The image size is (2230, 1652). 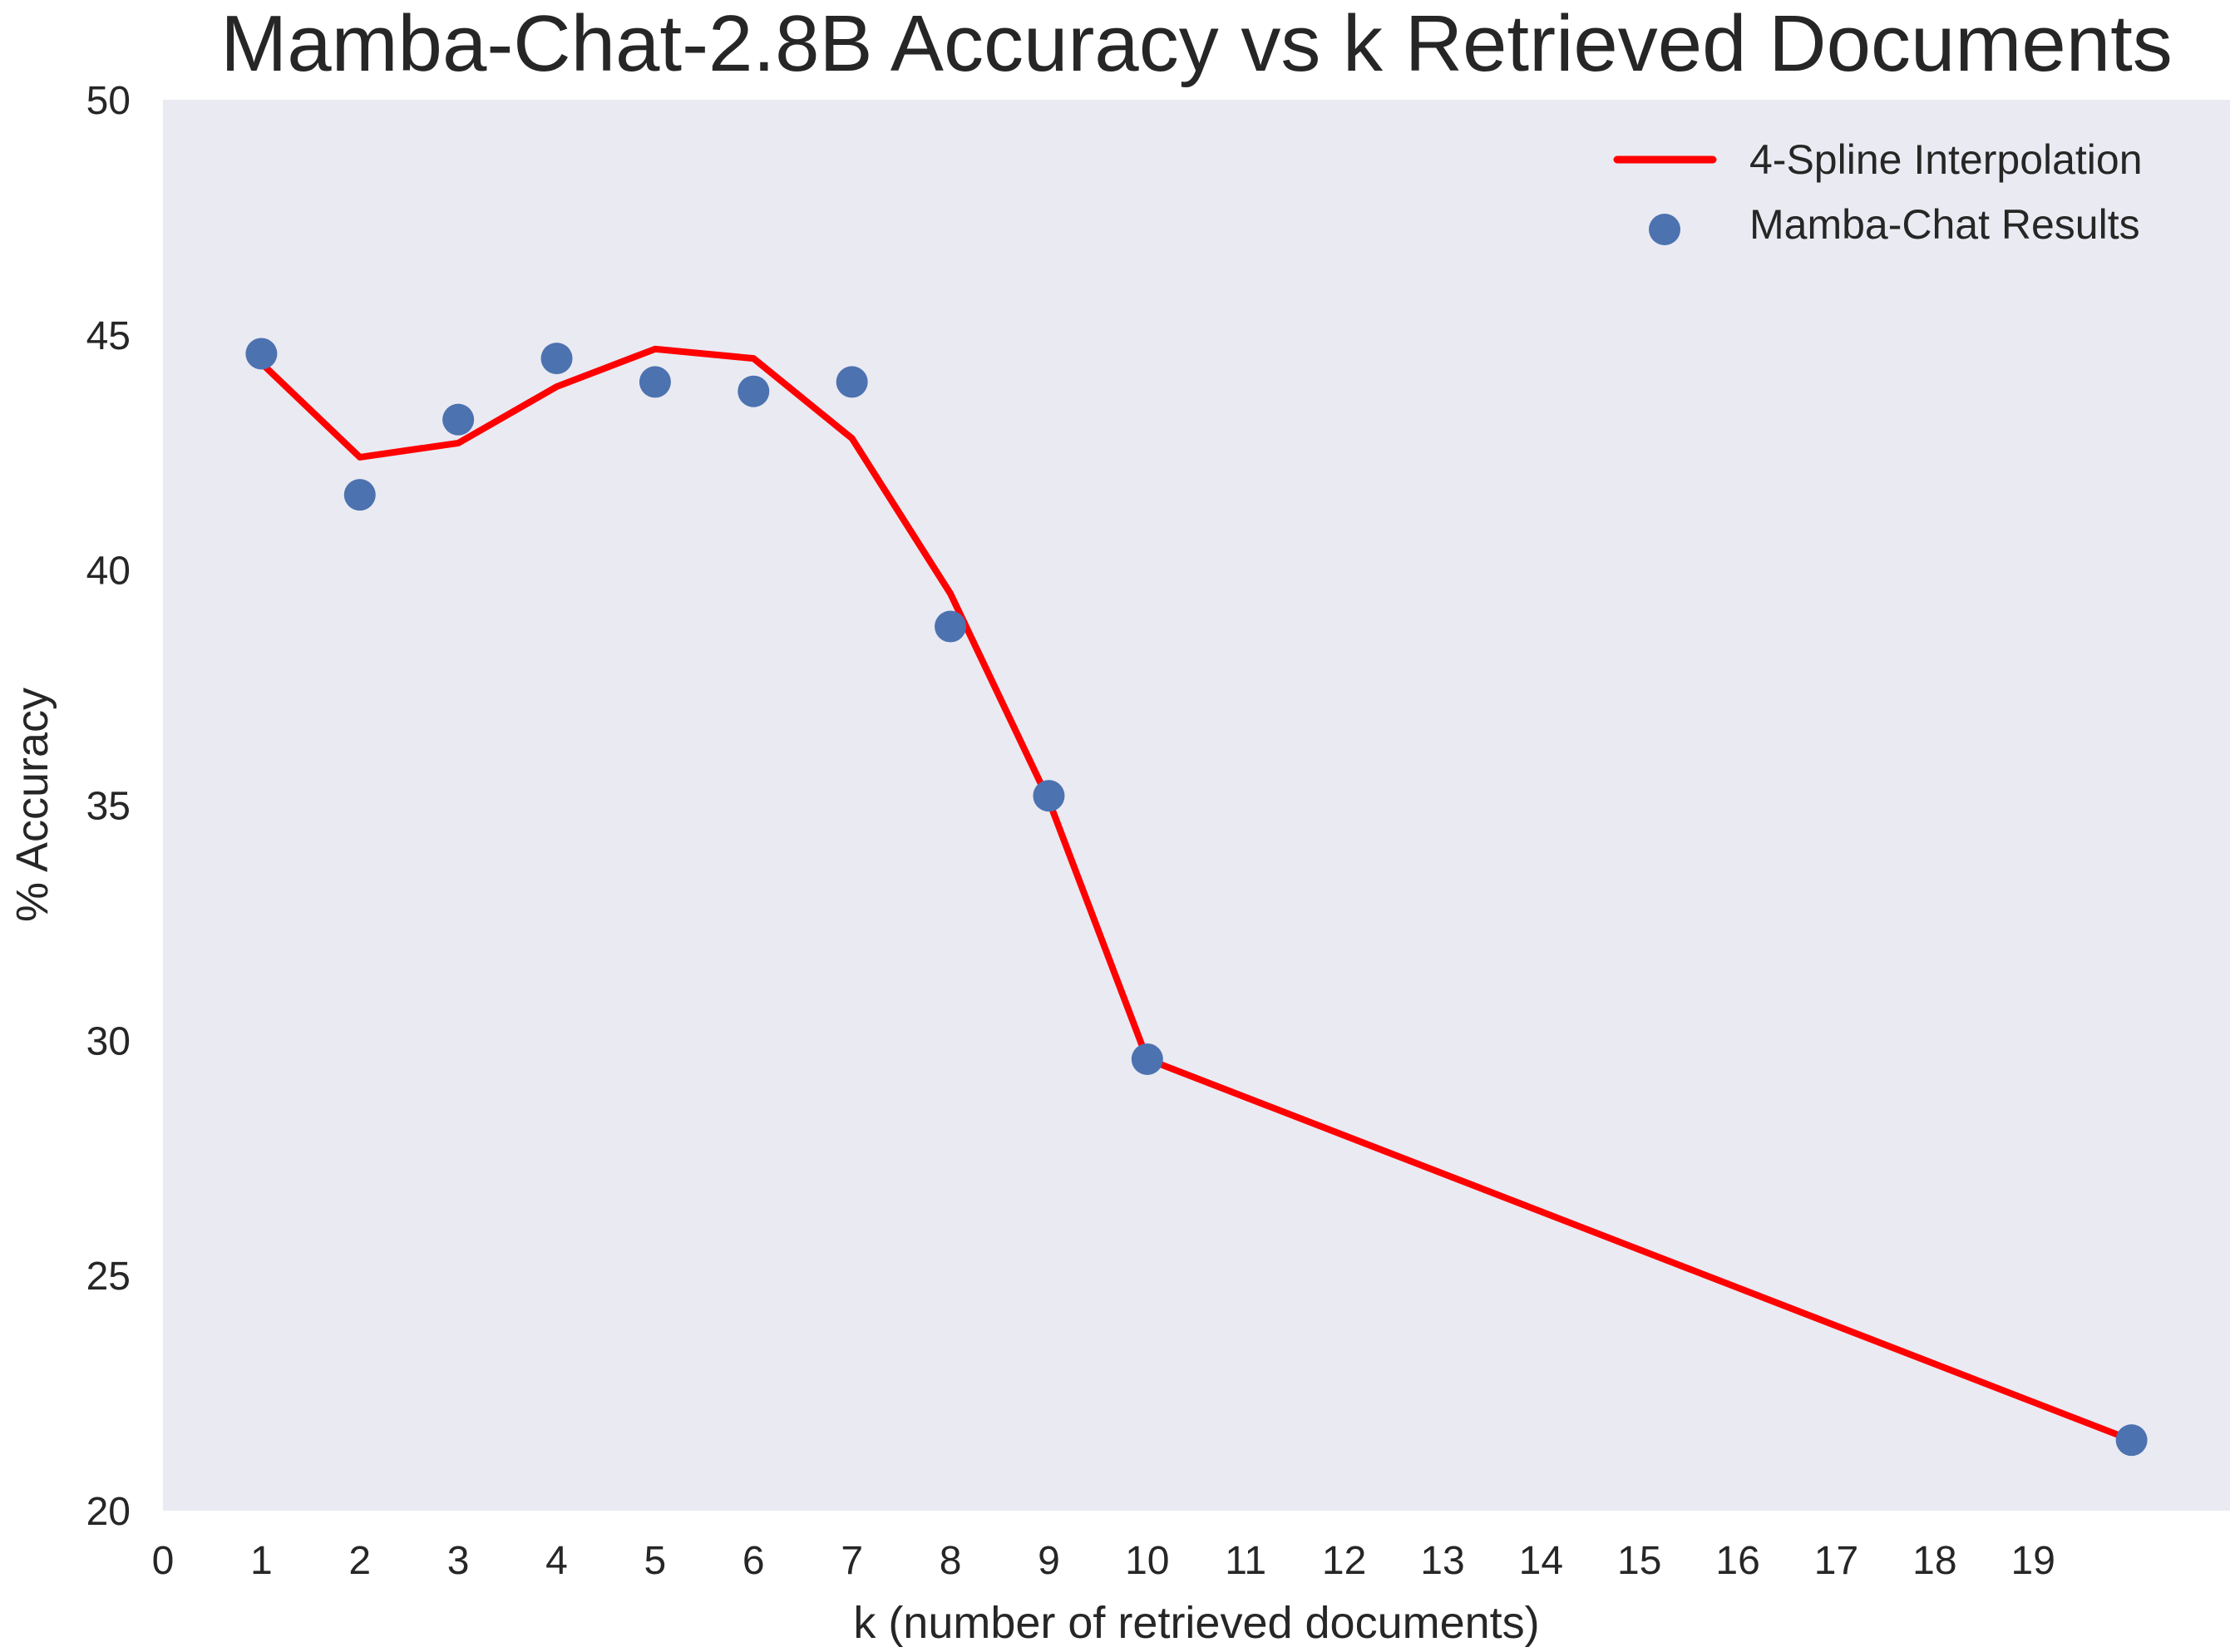 I want to click on legend-label-line: 4-Spline Interpolation, so click(x=1946, y=160).